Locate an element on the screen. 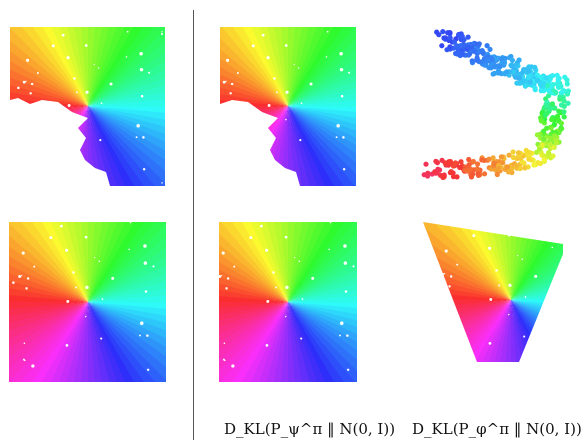  panel-phi-full is located at coordinates (479, 291).